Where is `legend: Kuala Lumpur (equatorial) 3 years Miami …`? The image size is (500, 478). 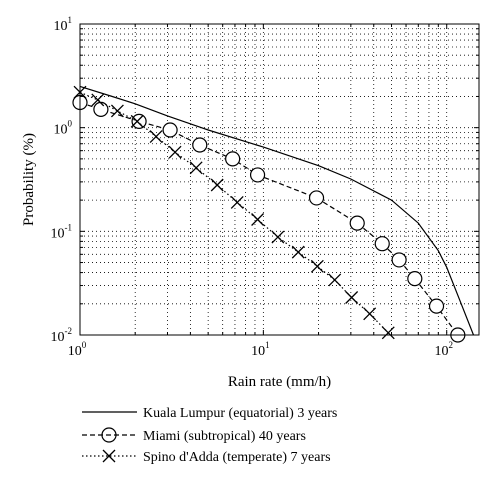
legend: Kuala Lumpur (equatorial) 3 years Miami … is located at coordinates (209, 435).